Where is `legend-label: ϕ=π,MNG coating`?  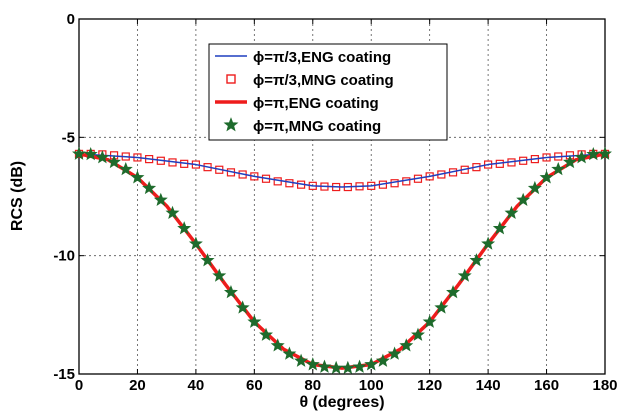 legend-label: ϕ=π,MNG coating is located at coordinates (317, 126).